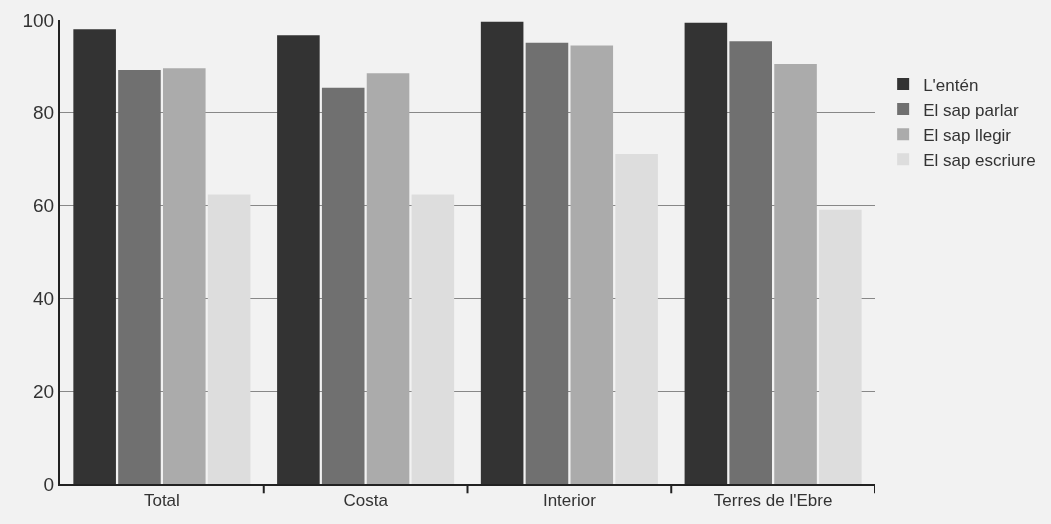 This screenshot has width=1051, height=524. I want to click on y-tick-label: 60, so click(44, 206).